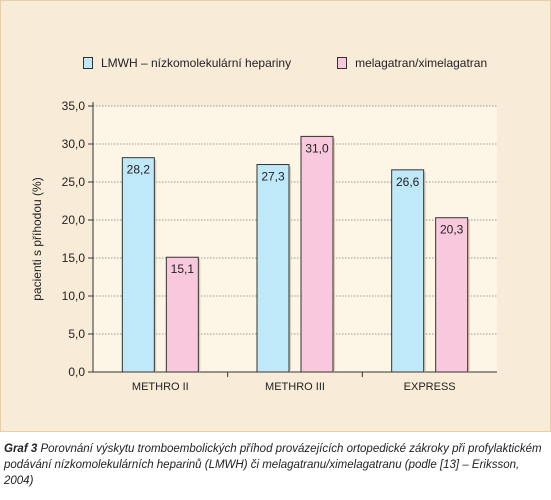 This screenshot has width=551, height=500. I want to click on data-label: 27,3, so click(273, 177).